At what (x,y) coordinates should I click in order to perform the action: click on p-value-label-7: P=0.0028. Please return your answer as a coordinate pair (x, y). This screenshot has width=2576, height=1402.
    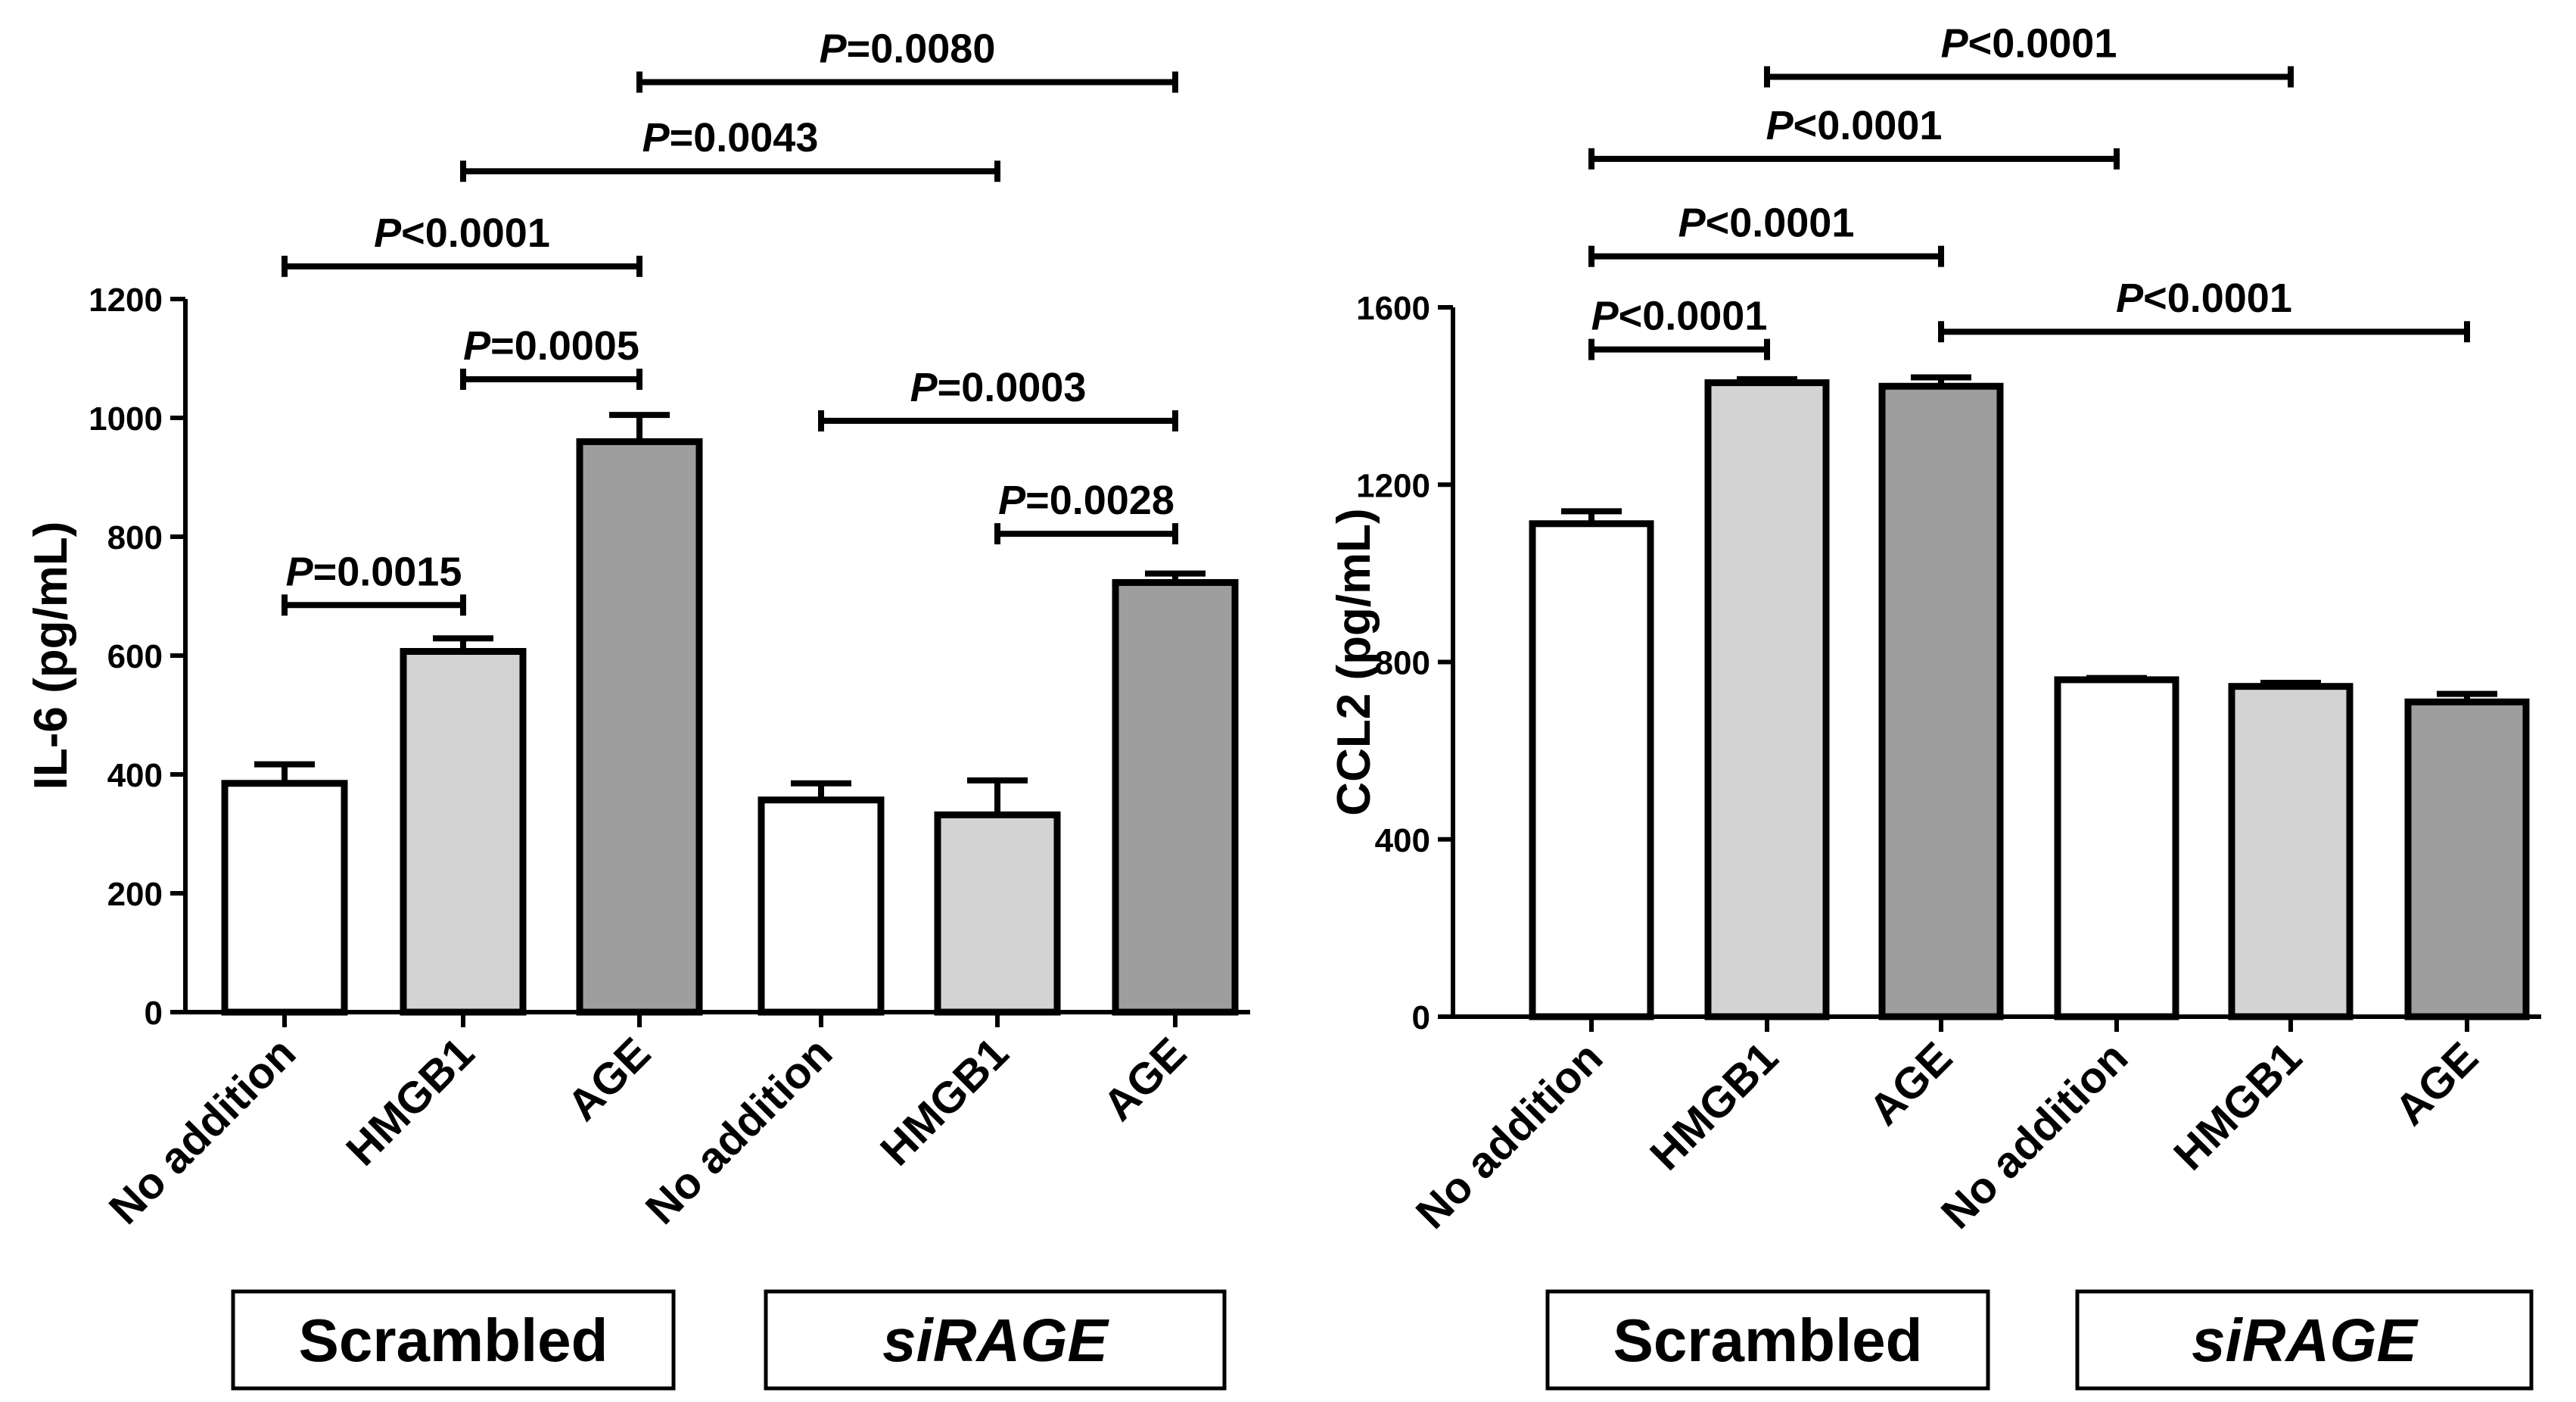
    Looking at the image, I should click on (1086, 500).